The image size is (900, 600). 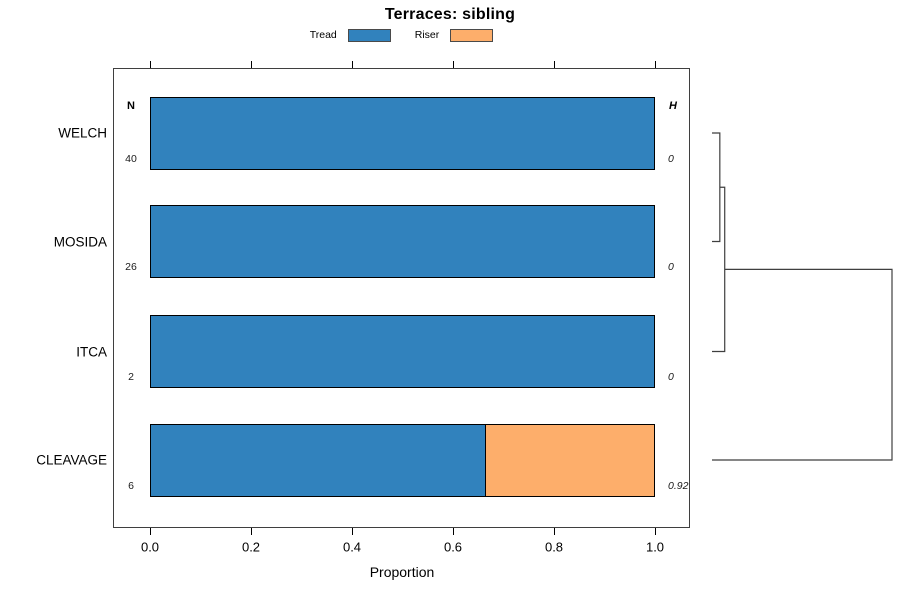 I want to click on x-axis-tick-label: 0.6, so click(x=453, y=547).